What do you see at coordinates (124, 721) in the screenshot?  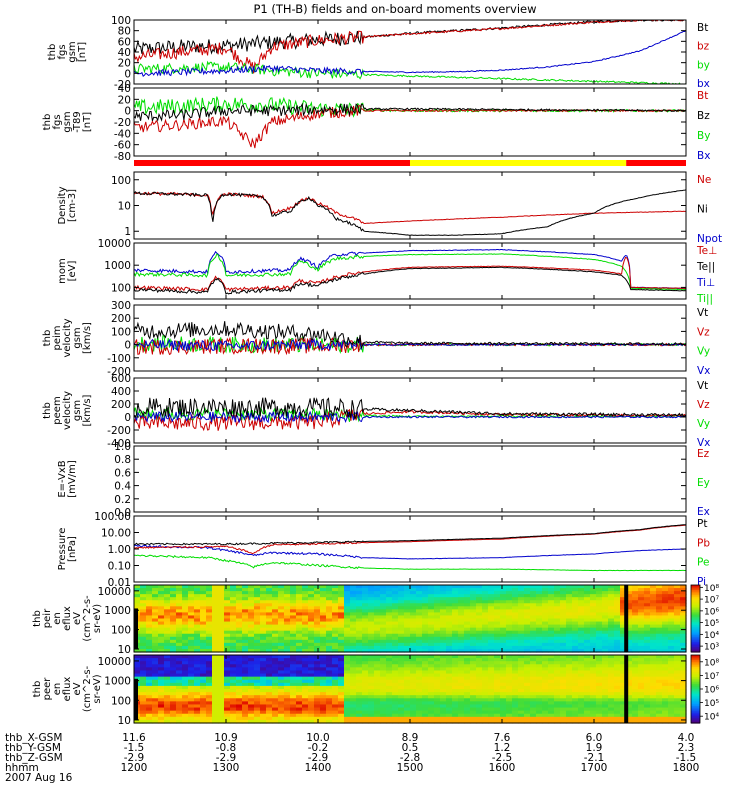 I see `y-tick-label: 10` at bounding box center [124, 721].